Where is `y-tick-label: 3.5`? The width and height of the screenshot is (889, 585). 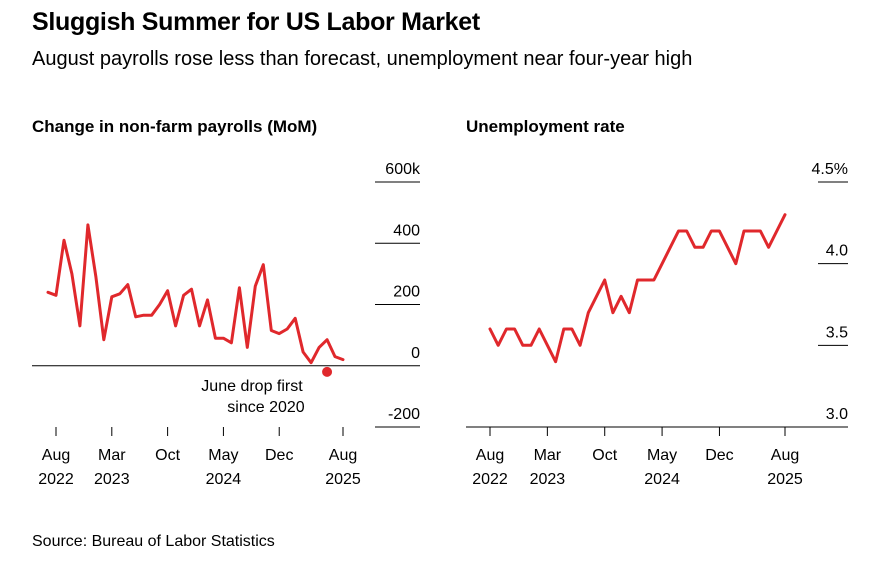
y-tick-label: 3.5 is located at coordinates (837, 332).